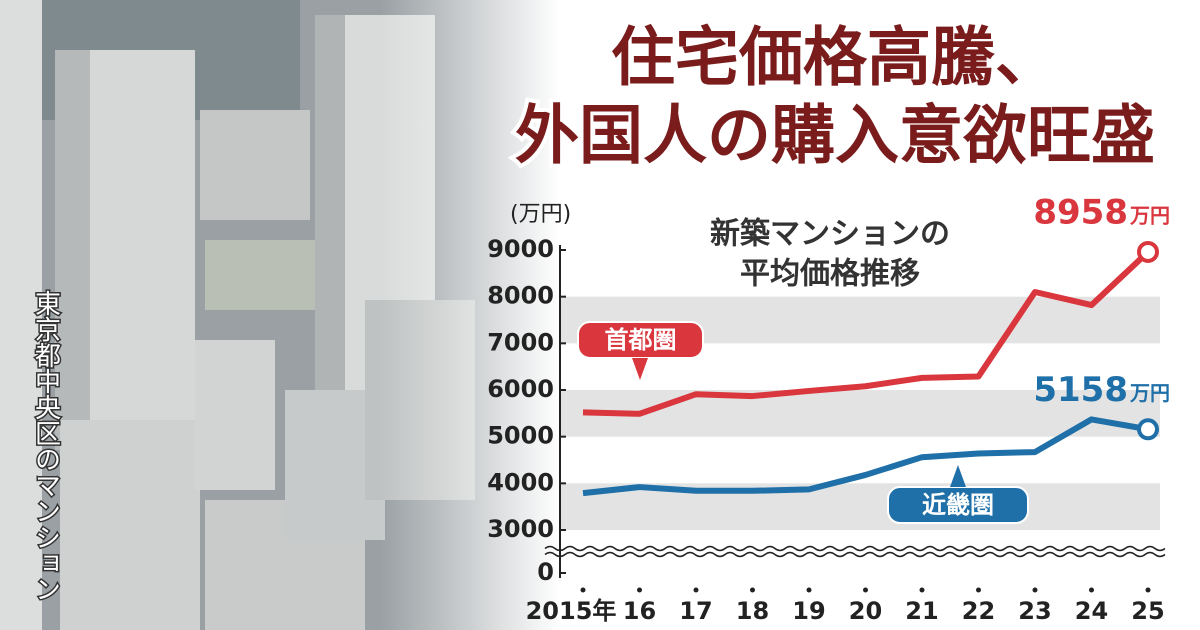  What do you see at coordinates (46, 446) in the screenshot?
I see `photo-caption: 東京都中央区のマンション` at bounding box center [46, 446].